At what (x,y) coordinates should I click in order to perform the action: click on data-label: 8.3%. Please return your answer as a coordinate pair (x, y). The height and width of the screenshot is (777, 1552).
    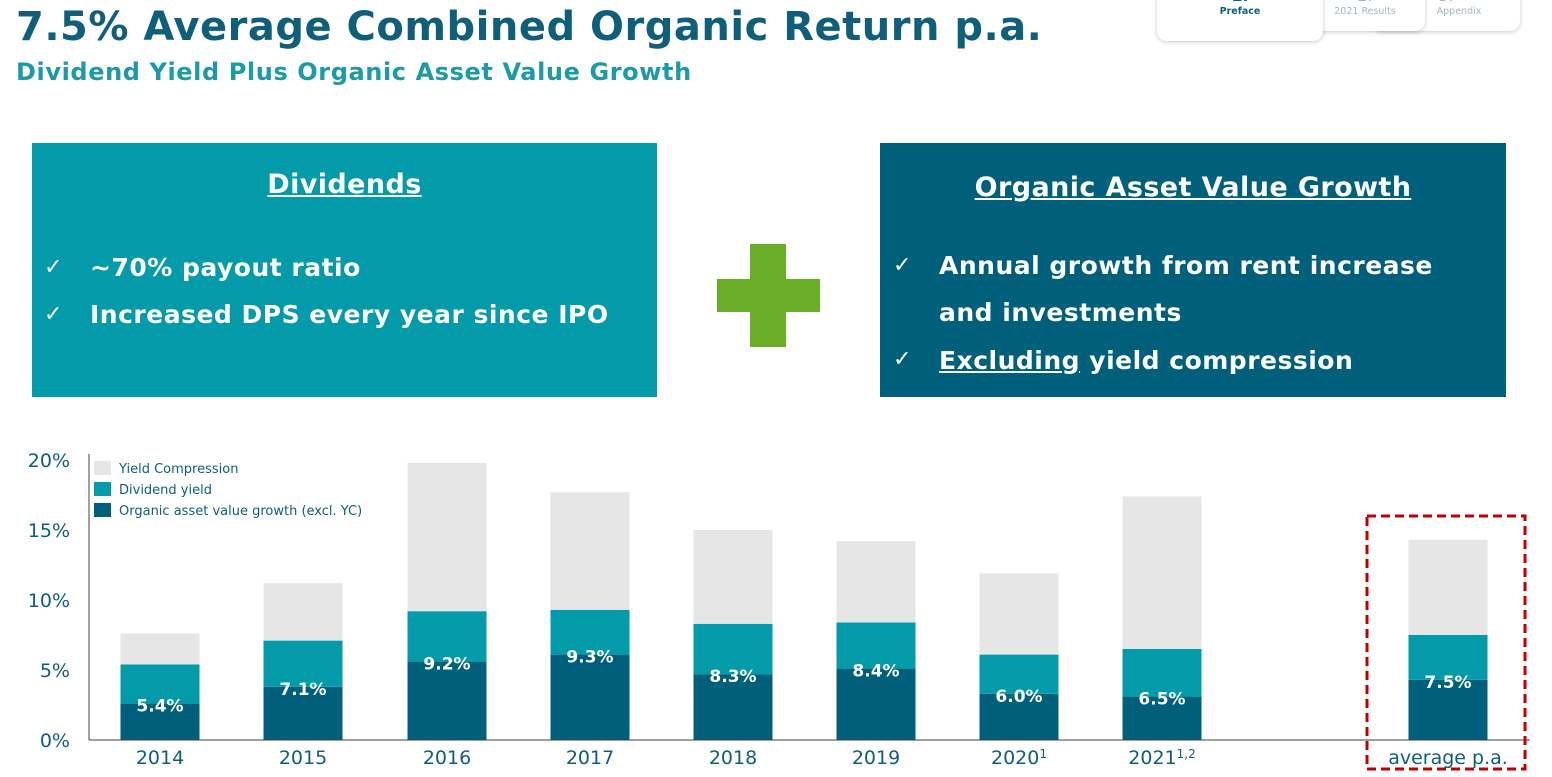
    Looking at the image, I should click on (732, 677).